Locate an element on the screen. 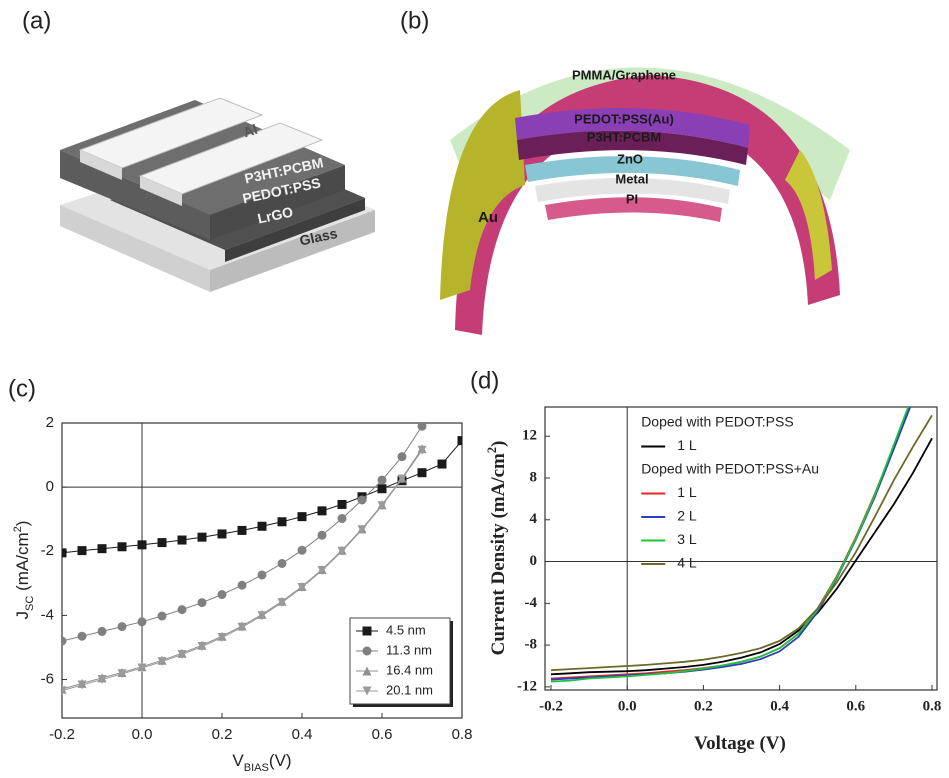  y-tick-label: -8 is located at coordinates (531, 645).